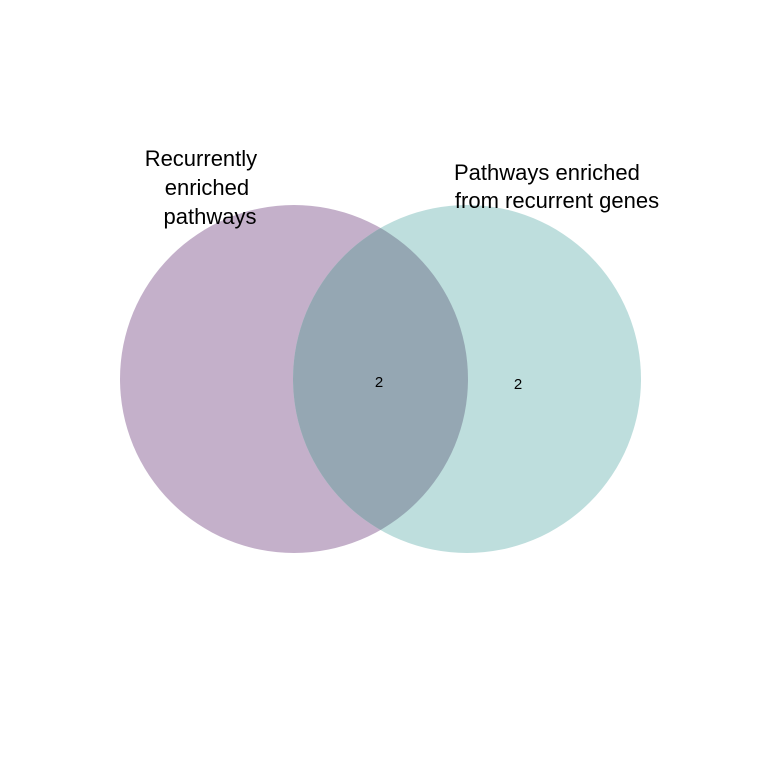  Describe the element at coordinates (518, 384) in the screenshot. I see `right-only-count: 2` at that location.